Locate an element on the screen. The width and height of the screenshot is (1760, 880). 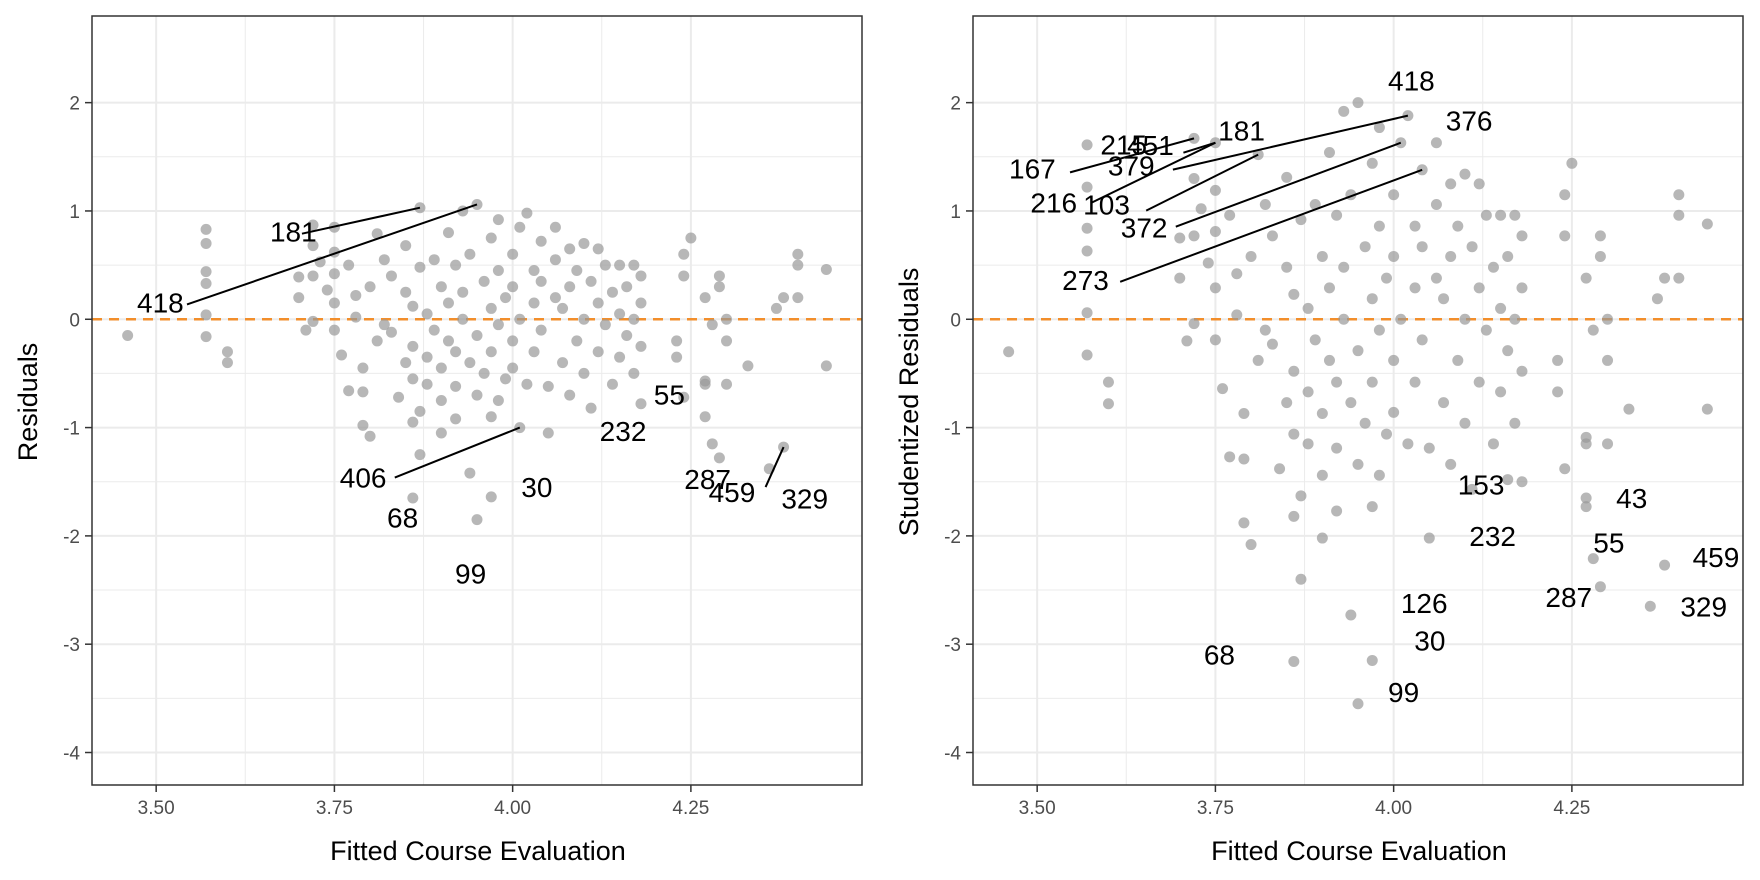
x-tick-label: 4.25 is located at coordinates (1571, 808).